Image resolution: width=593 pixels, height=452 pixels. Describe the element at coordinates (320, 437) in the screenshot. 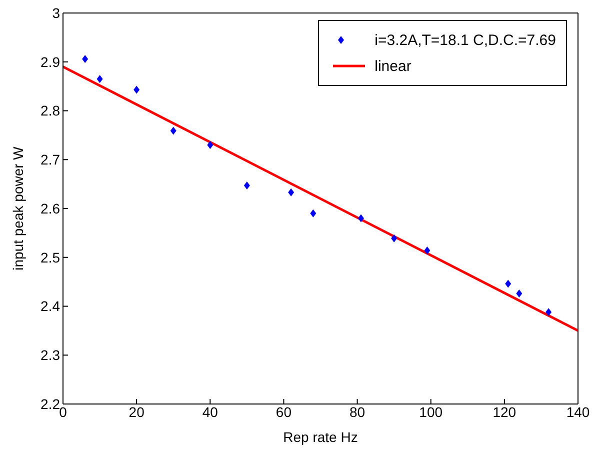

I see `x-axis-title: Rep rate Hz` at that location.